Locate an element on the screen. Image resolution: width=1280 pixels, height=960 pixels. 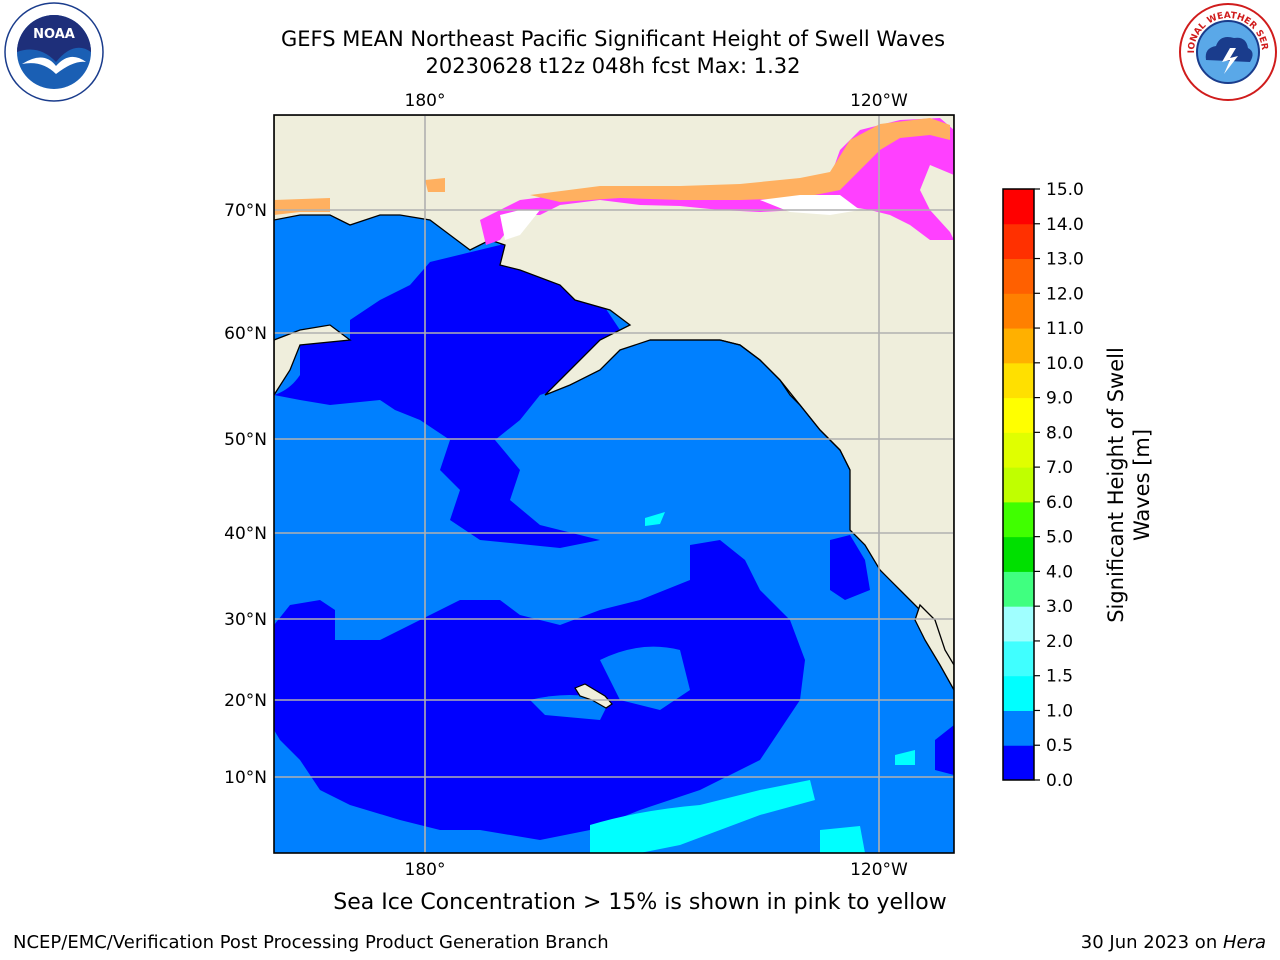
colorbar-frame is located at coordinates (1018, 484).